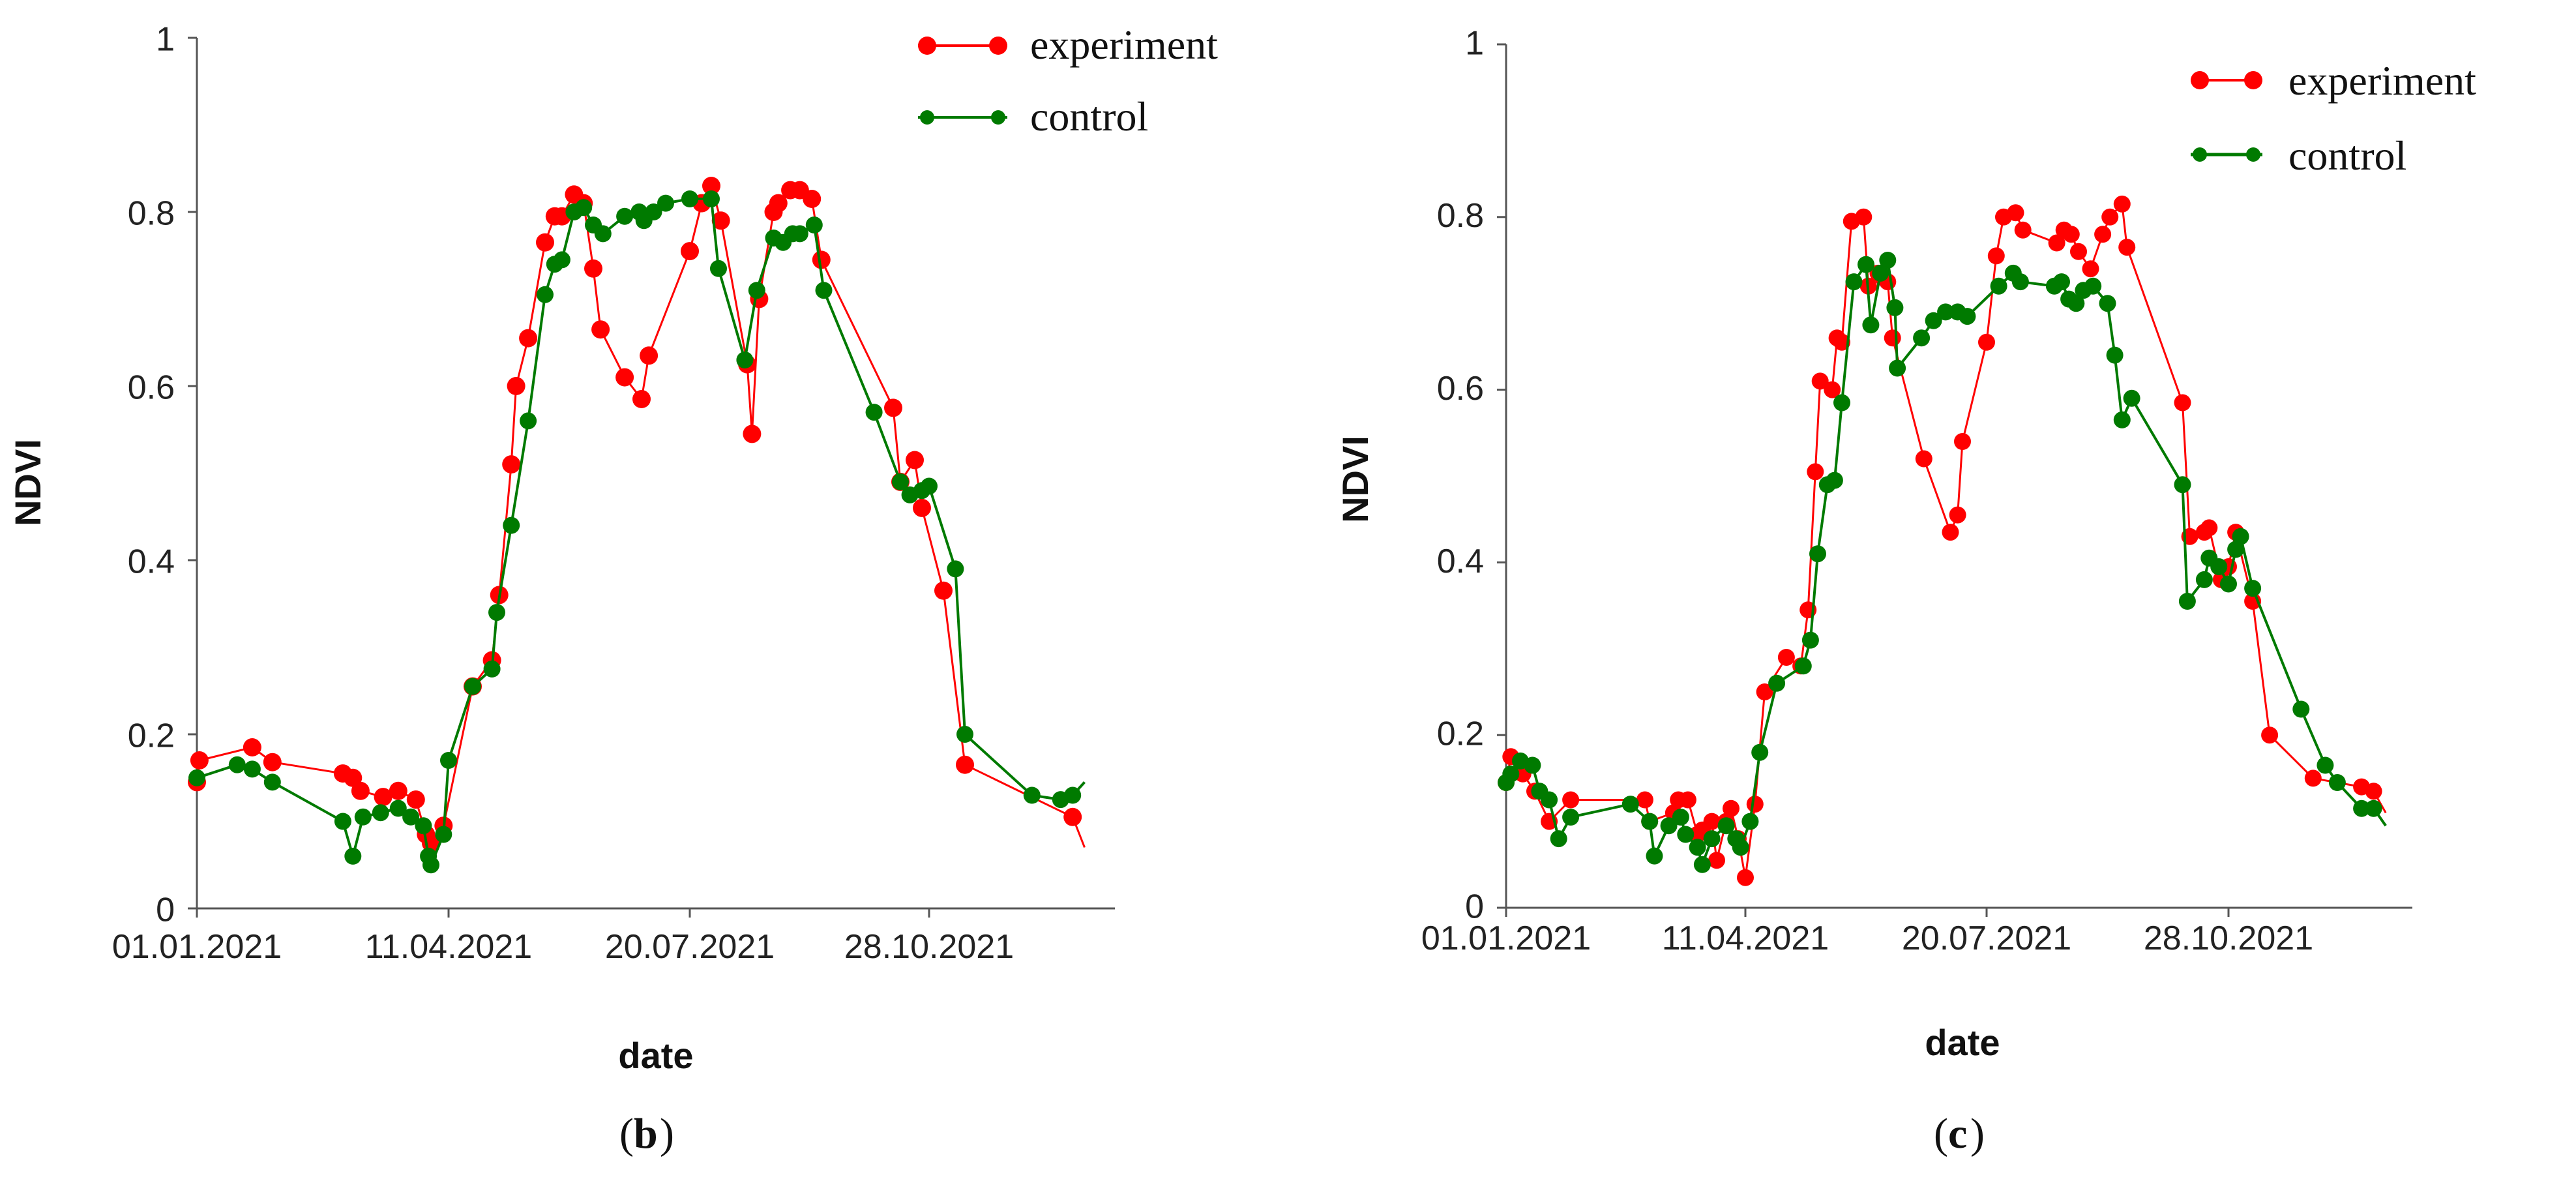 The width and height of the screenshot is (2576, 1181). I want to click on panel-label-open: (, so click(1941, 1134).